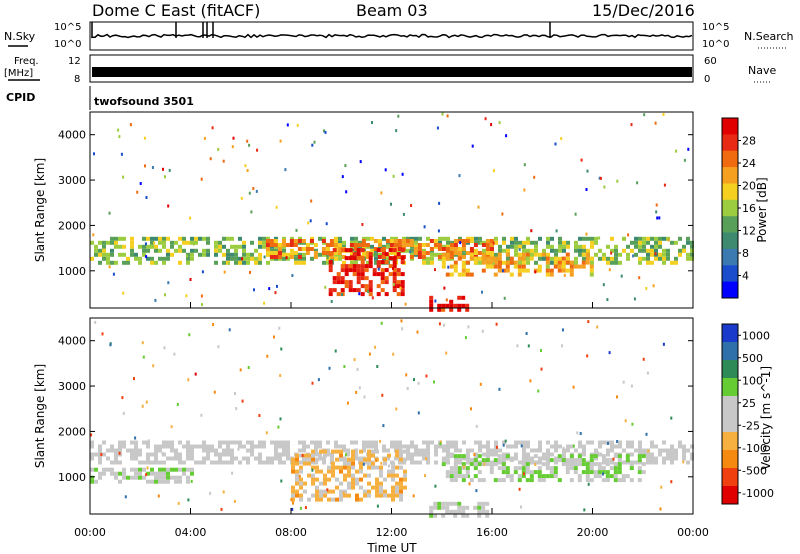 The height and width of the screenshot is (554, 800). Describe the element at coordinates (730, 405) in the screenshot. I see `colorbar-segment` at that location.